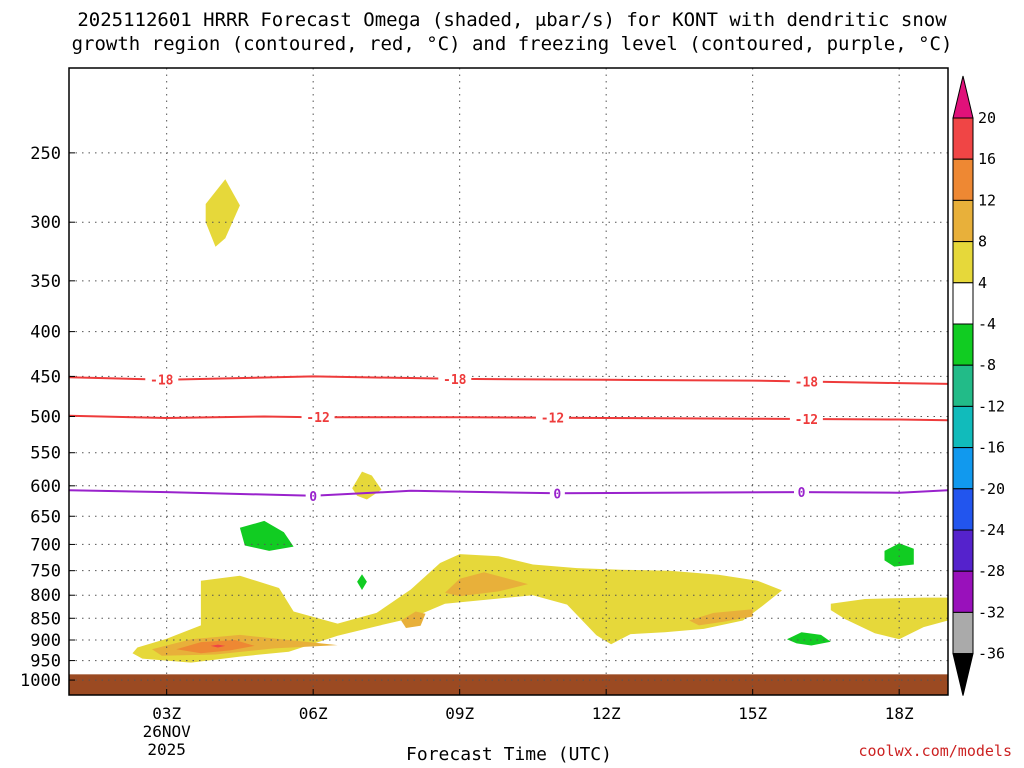 The height and width of the screenshot is (768, 1024). What do you see at coordinates (987, 365) in the screenshot?
I see `colorbar-label: -8` at bounding box center [987, 365].